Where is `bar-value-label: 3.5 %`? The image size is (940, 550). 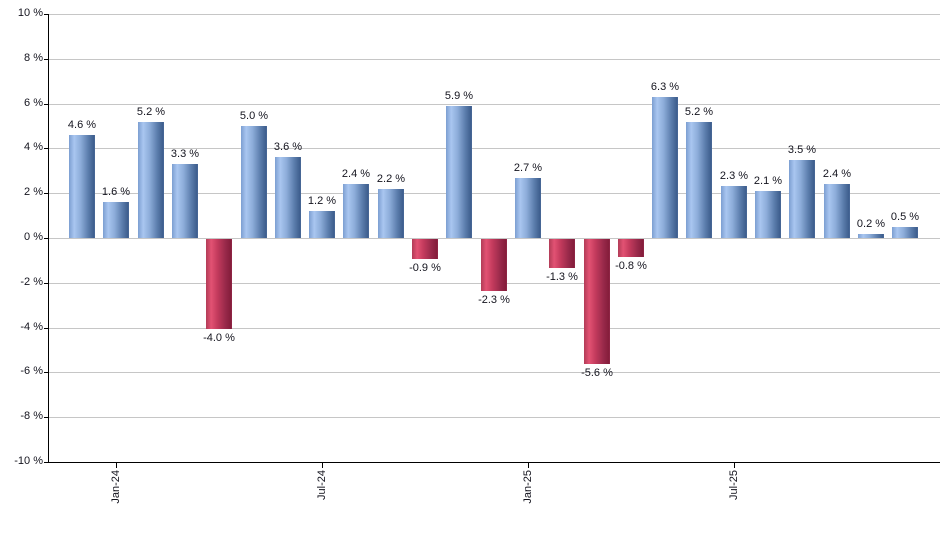
bar-value-label: 3.5 % is located at coordinates (802, 150).